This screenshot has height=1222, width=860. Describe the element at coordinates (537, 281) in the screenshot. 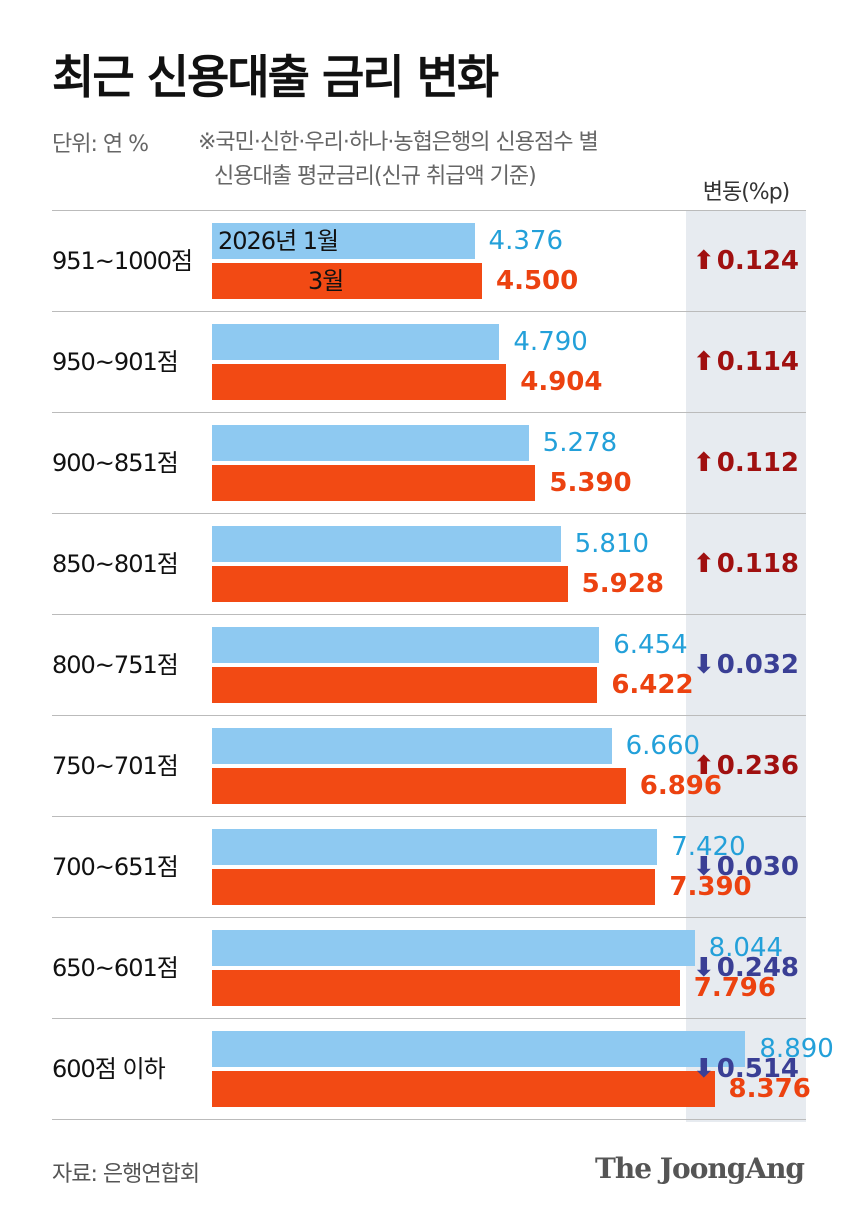

I see `data-label-mar: 4.500` at that location.